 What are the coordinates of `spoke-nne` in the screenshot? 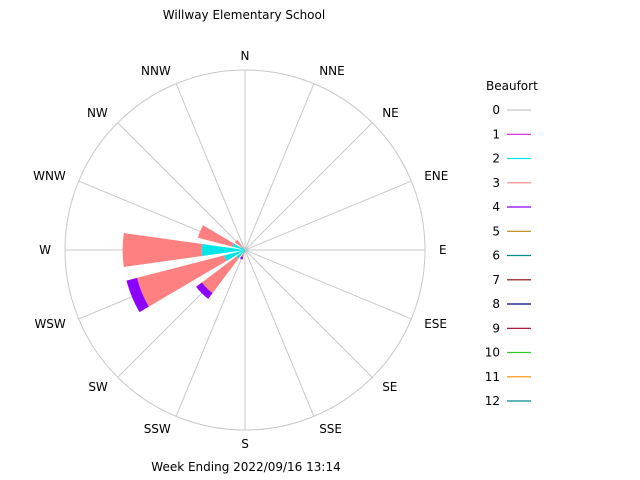 It's located at (279, 167).